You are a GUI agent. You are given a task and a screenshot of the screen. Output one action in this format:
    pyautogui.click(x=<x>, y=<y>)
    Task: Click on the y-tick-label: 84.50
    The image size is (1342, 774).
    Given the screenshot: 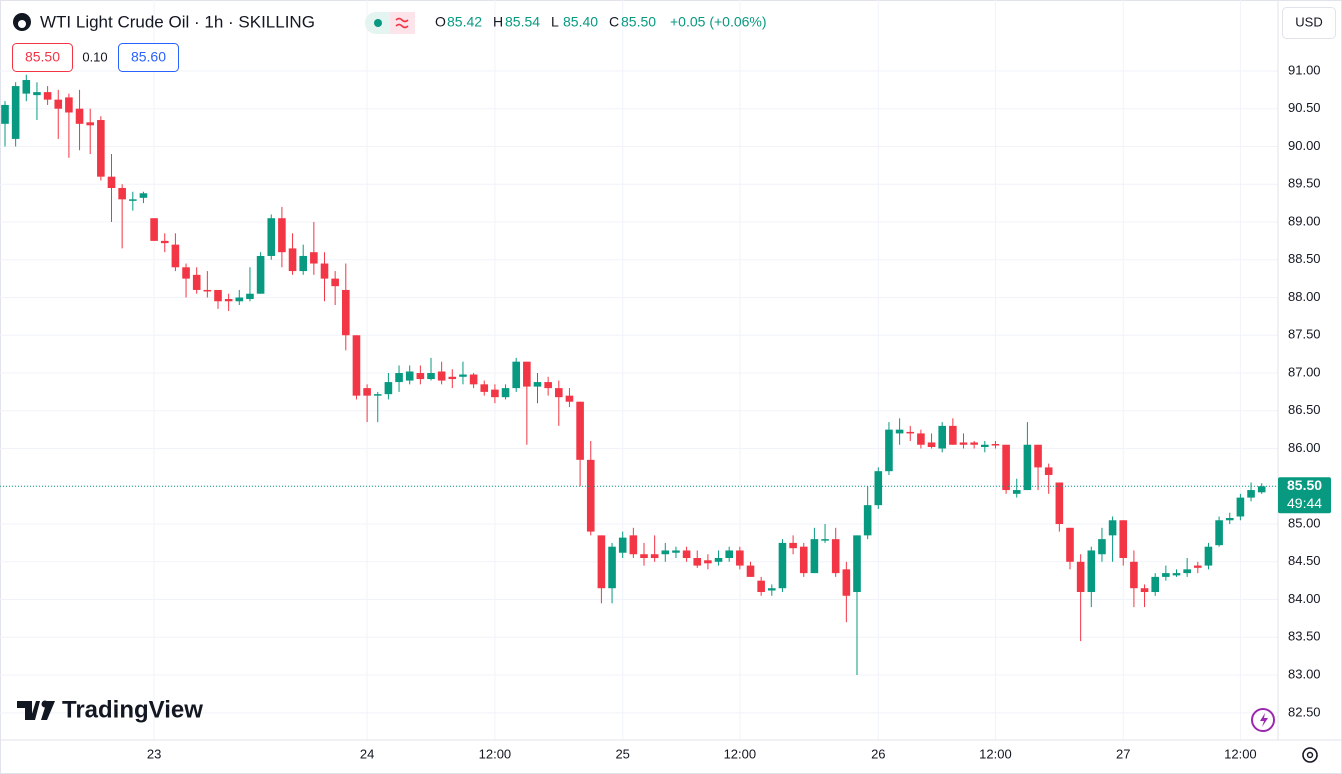 What is the action you would take?
    pyautogui.click(x=1304, y=560)
    